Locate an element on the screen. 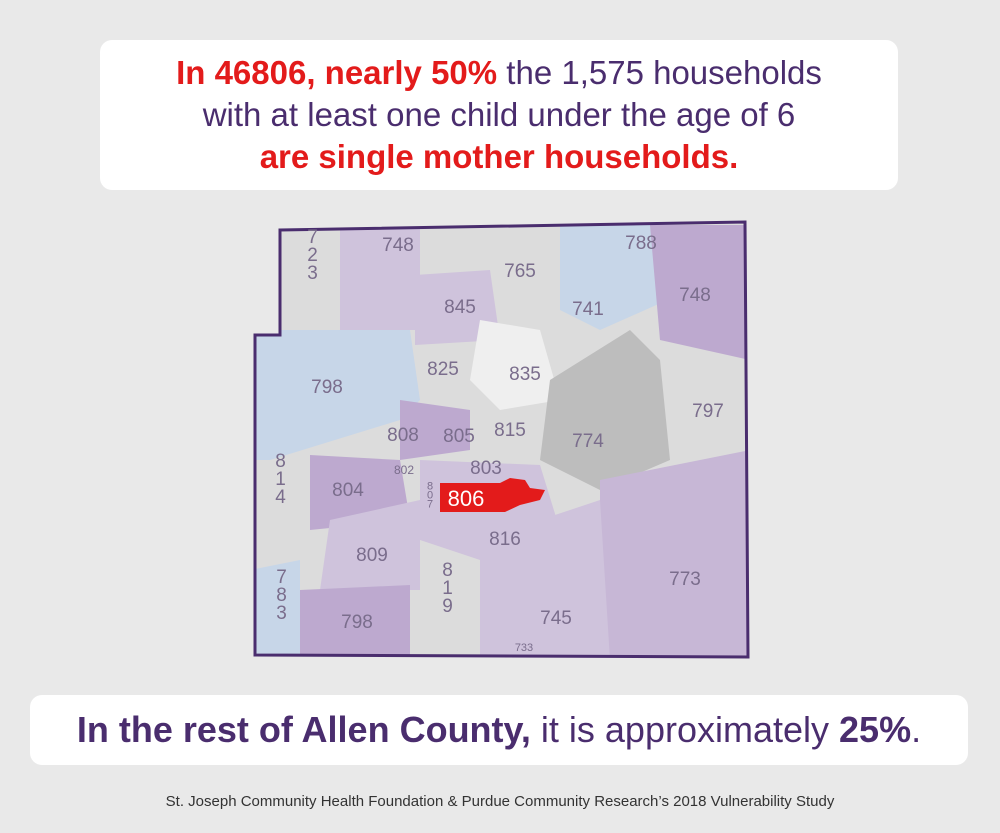 Image resolution: width=1000 pixels, height=833 pixels. zip-label: 723 is located at coordinates (312, 254).